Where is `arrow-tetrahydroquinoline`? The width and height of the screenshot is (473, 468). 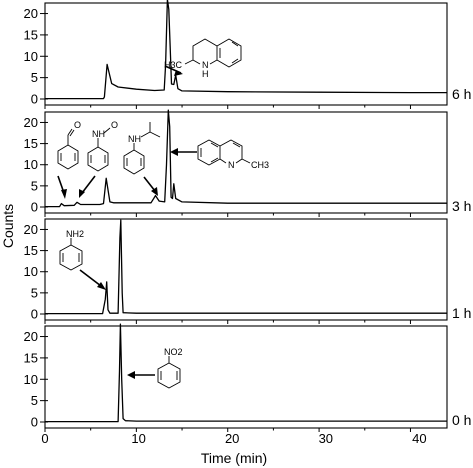 arrow-tetrahydroquinoline is located at coordinates (173, 70).